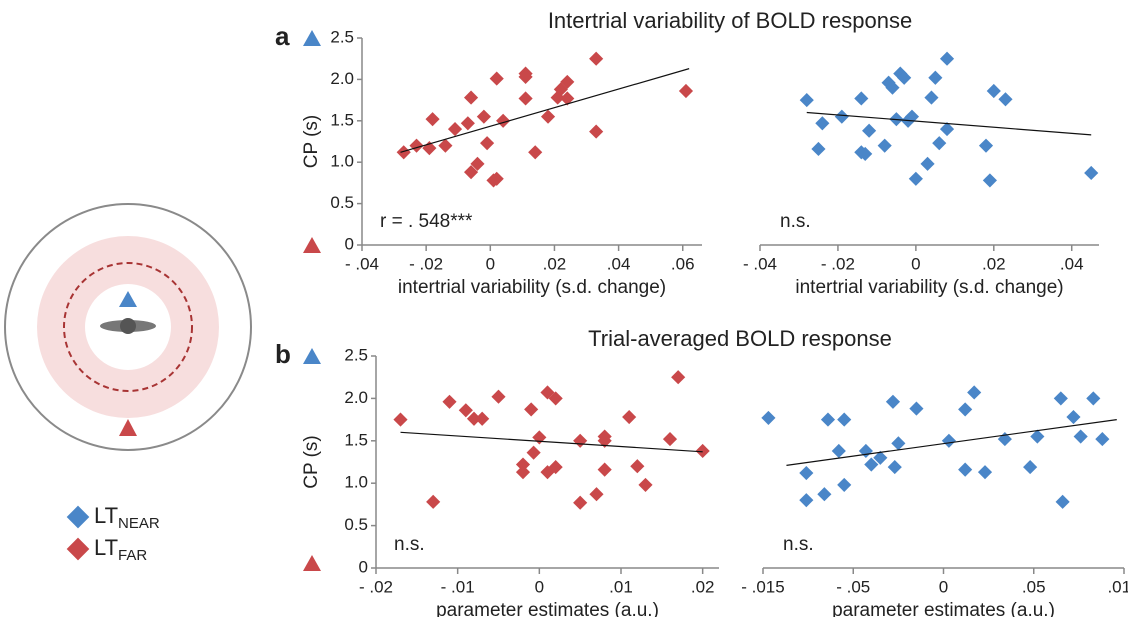 The width and height of the screenshot is (1128, 622). I want to click on panel-letter: a, so click(282, 36).